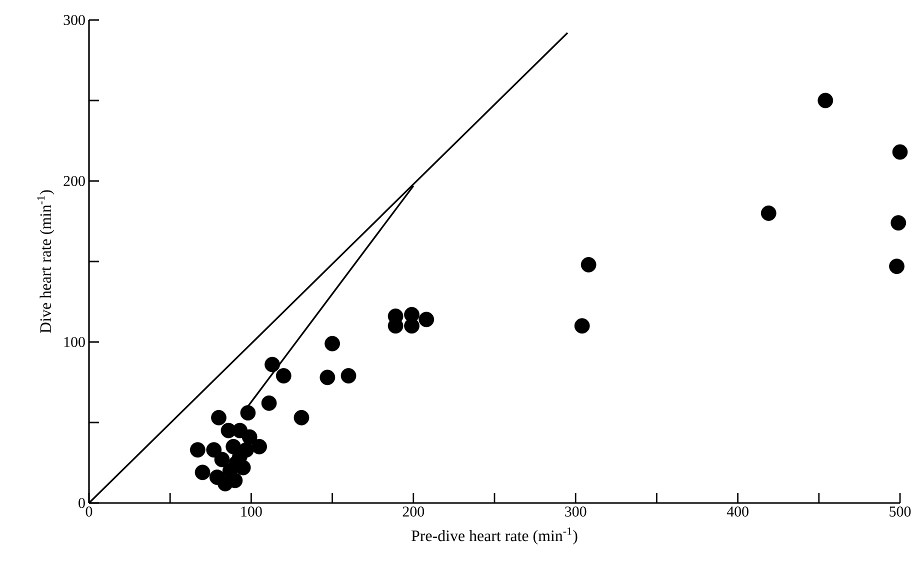 Image resolution: width=918 pixels, height=573 pixels. Describe the element at coordinates (737, 511) in the screenshot. I see `x-tick-label: 400` at that location.